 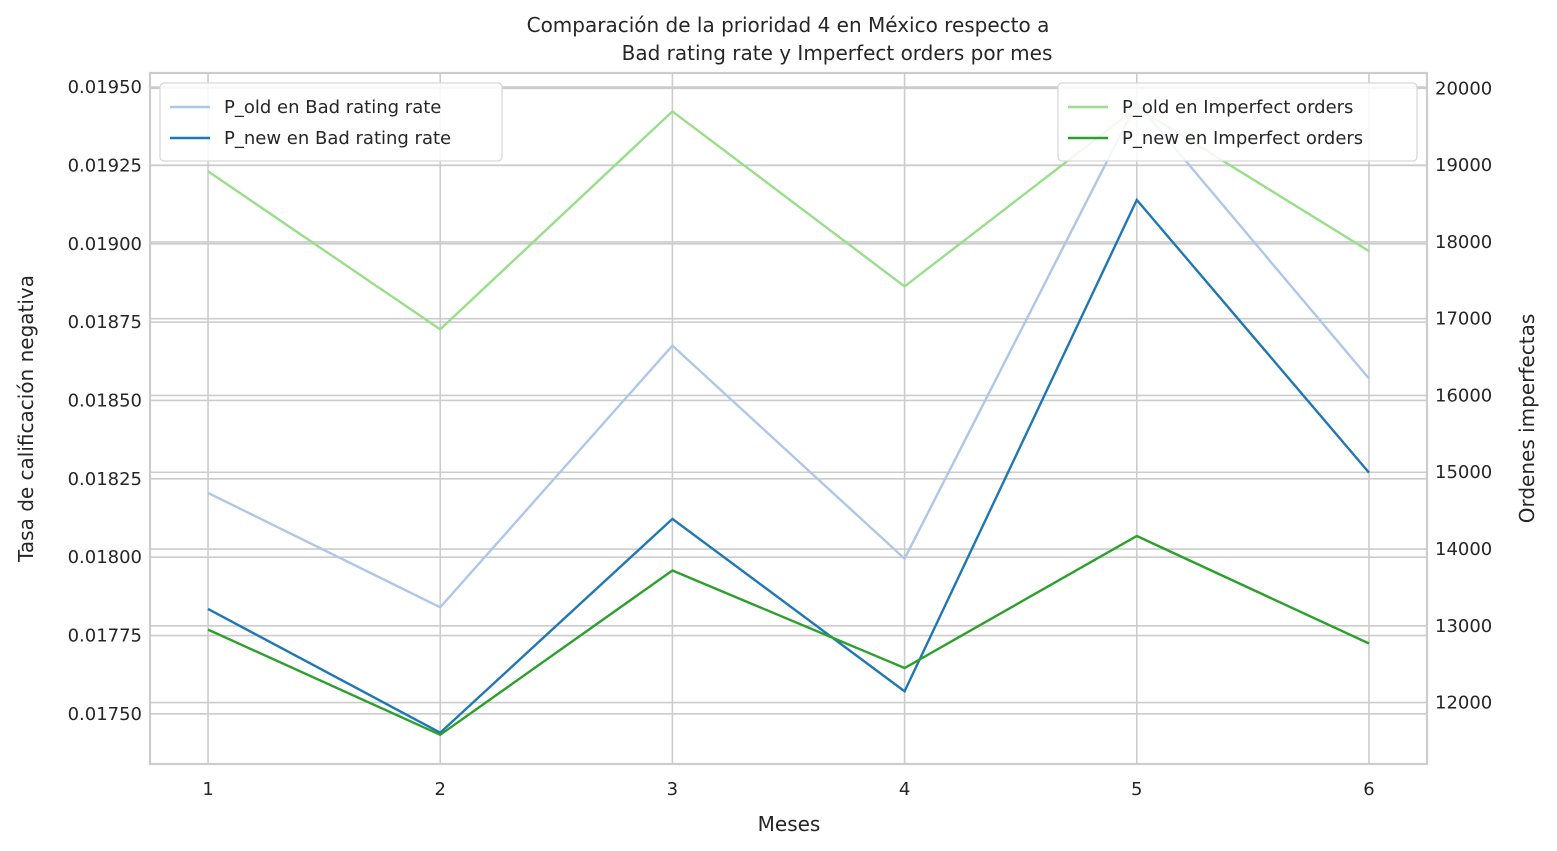 What do you see at coordinates (1463, 88) in the screenshot?
I see `y-right-tick-label: 20000` at bounding box center [1463, 88].